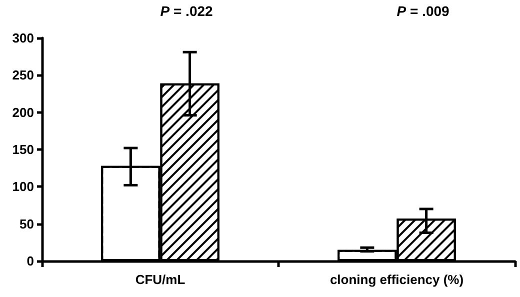 Image resolution: width=520 pixels, height=297 pixels. I want to click on y-tick-label: 250, so click(23, 75).